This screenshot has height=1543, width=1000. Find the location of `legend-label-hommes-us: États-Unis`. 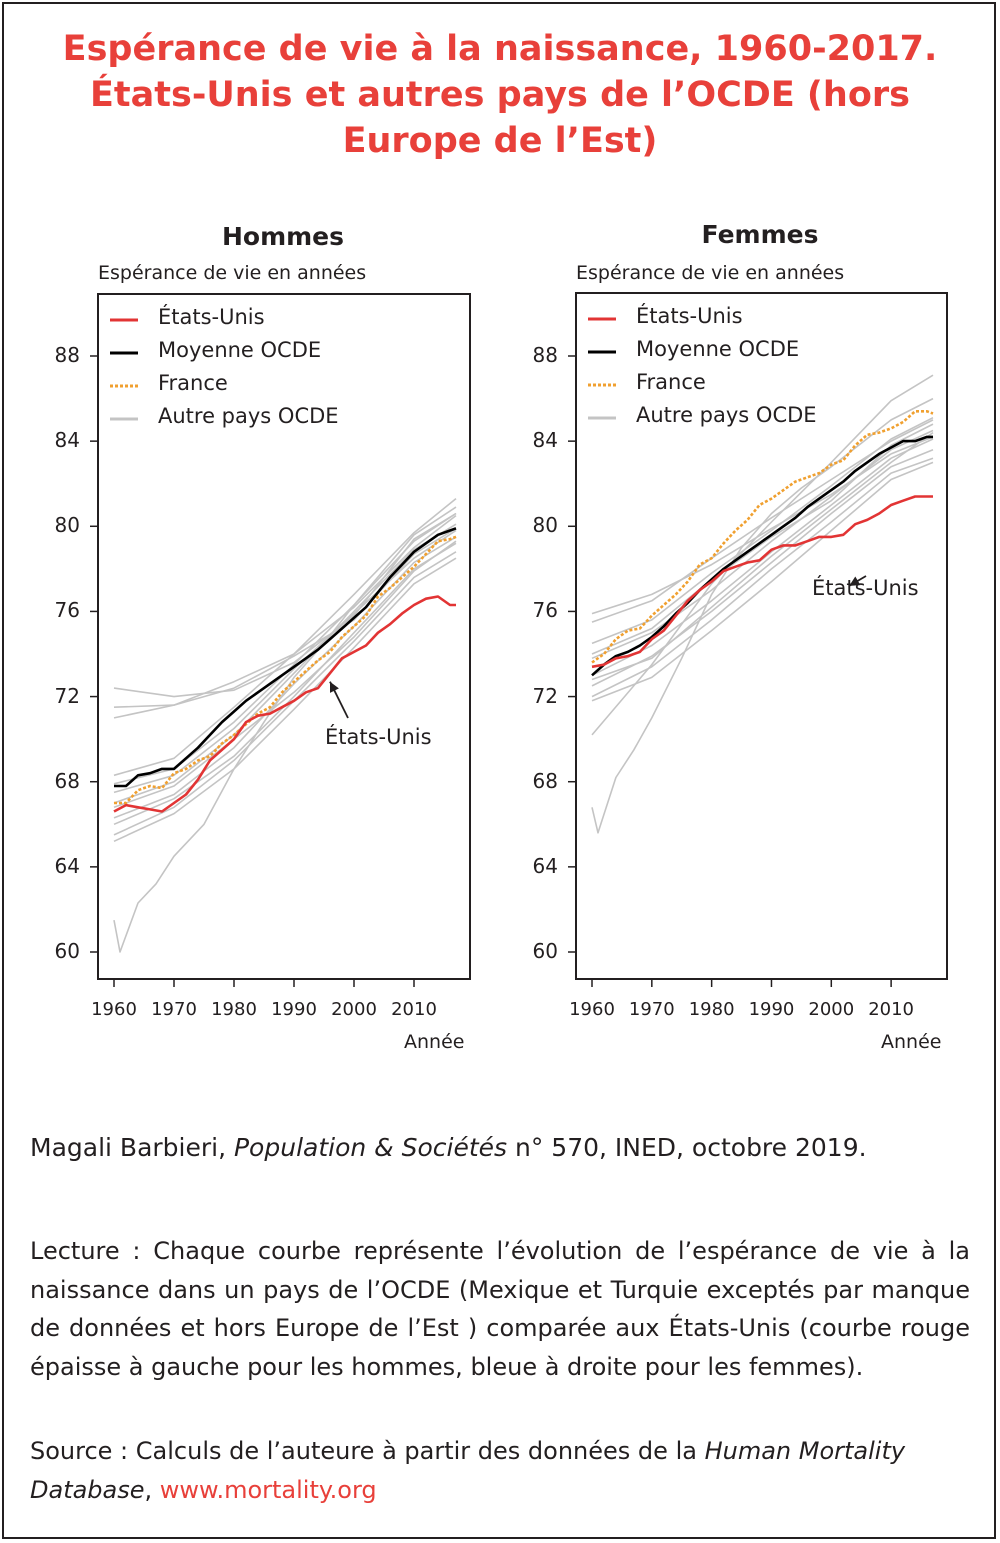

legend-label-hommes-us: États-Unis is located at coordinates (211, 317).